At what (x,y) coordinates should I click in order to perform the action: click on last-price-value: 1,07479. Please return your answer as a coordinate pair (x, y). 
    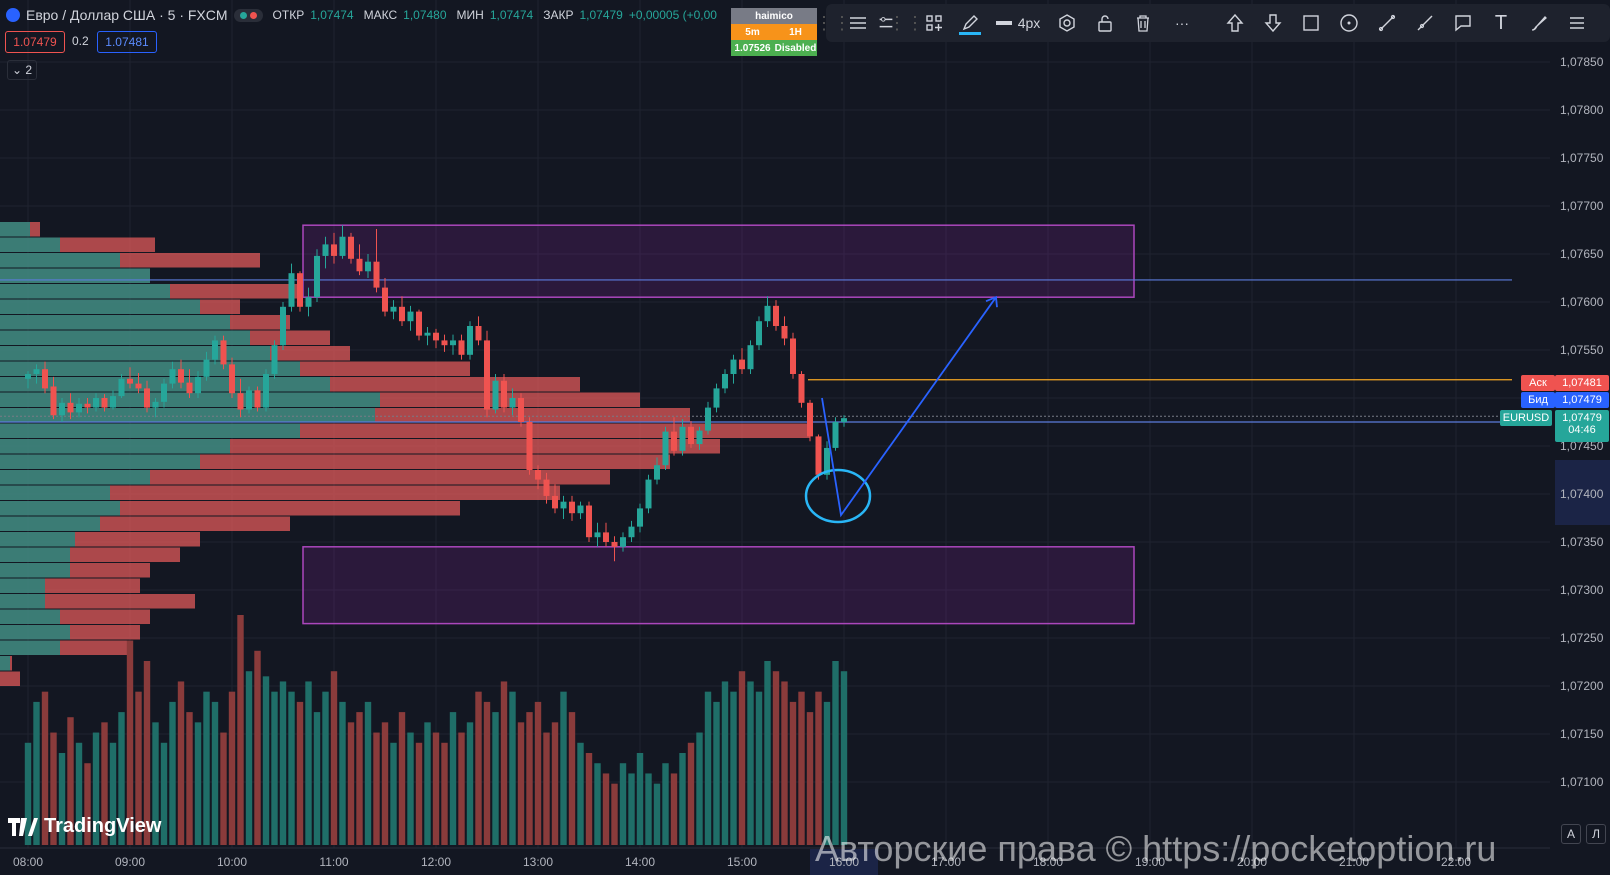
    Looking at the image, I should click on (1582, 418).